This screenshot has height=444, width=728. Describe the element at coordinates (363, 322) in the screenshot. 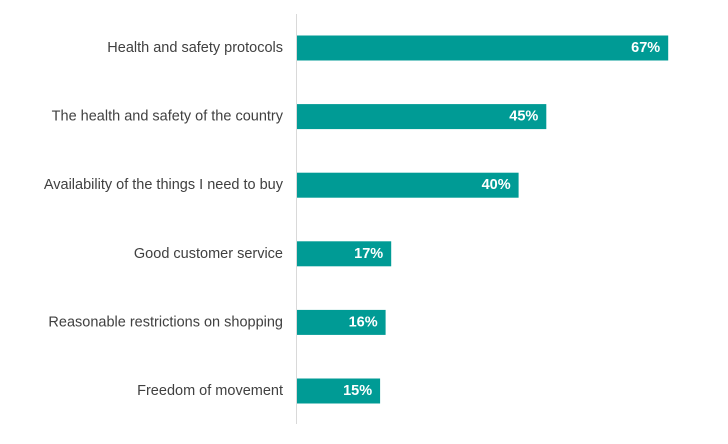

I see `value-label: 16%` at that location.